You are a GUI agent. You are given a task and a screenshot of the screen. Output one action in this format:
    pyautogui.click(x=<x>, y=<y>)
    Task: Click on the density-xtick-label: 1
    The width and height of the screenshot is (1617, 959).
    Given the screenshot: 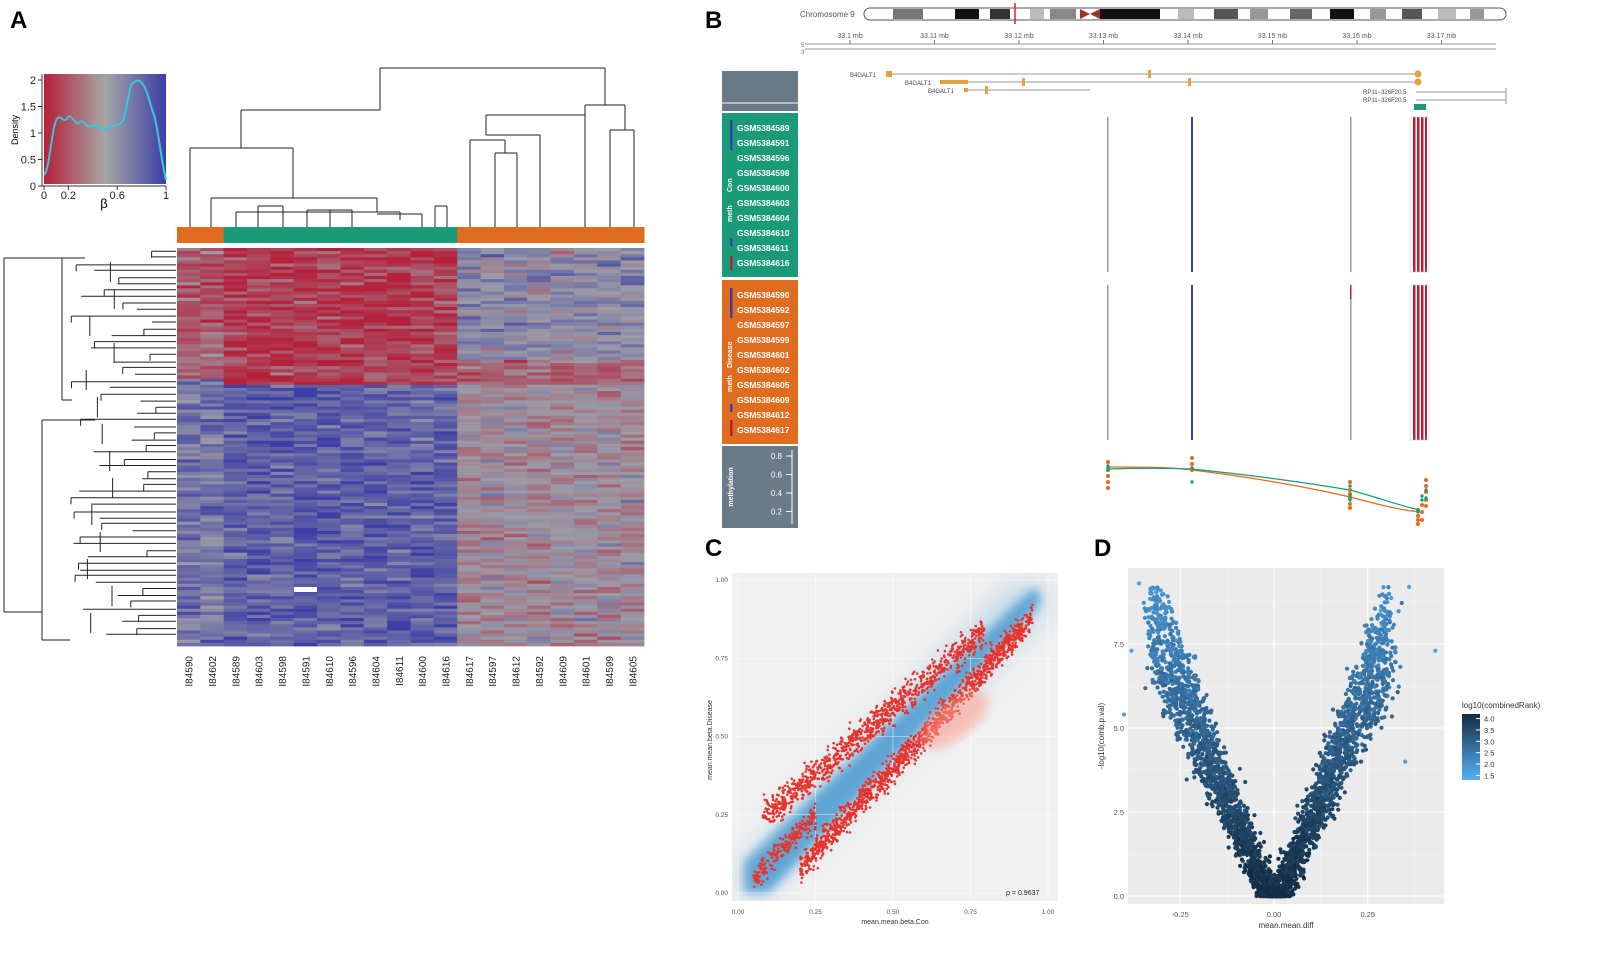 What is the action you would take?
    pyautogui.click(x=166, y=196)
    